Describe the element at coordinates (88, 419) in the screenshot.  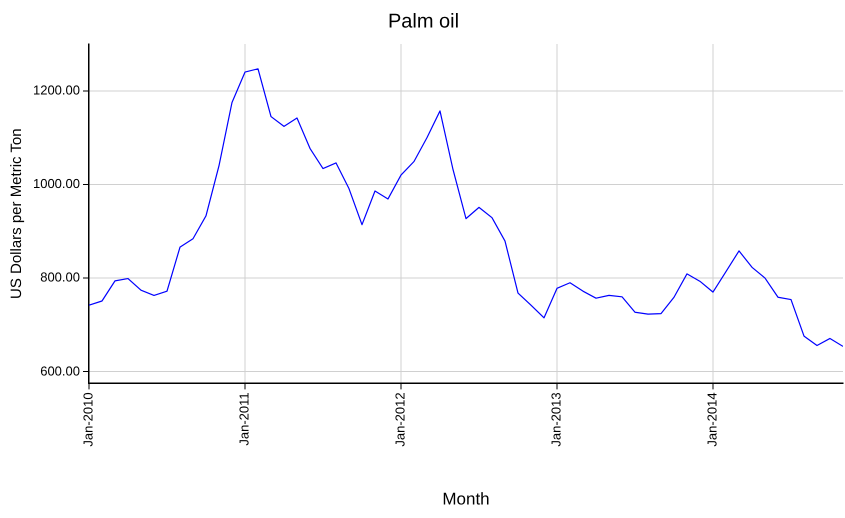
I see `x-tick-label: Jan-2010` at that location.